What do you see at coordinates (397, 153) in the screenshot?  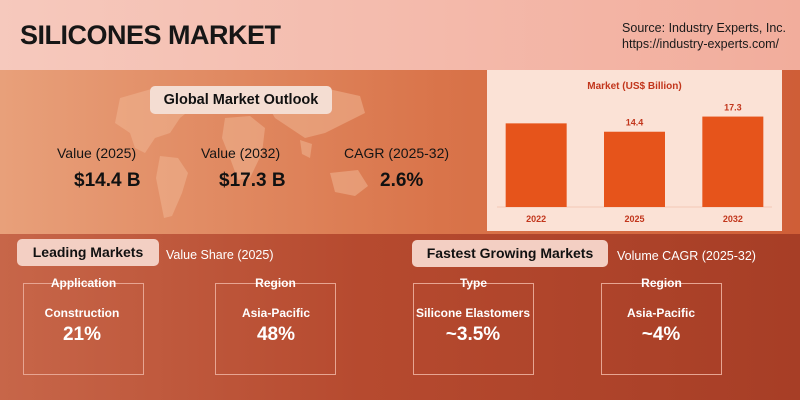 I see `metric-label-cagr: CAGR (2025-32)` at bounding box center [397, 153].